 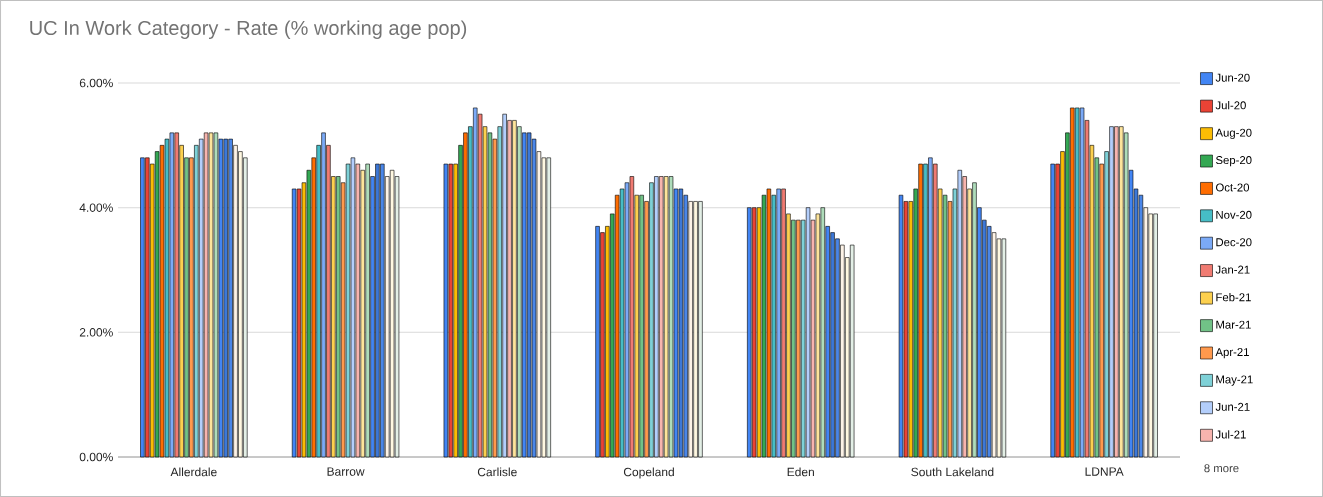 I want to click on legend-label: Jan-21, so click(x=1232, y=269).